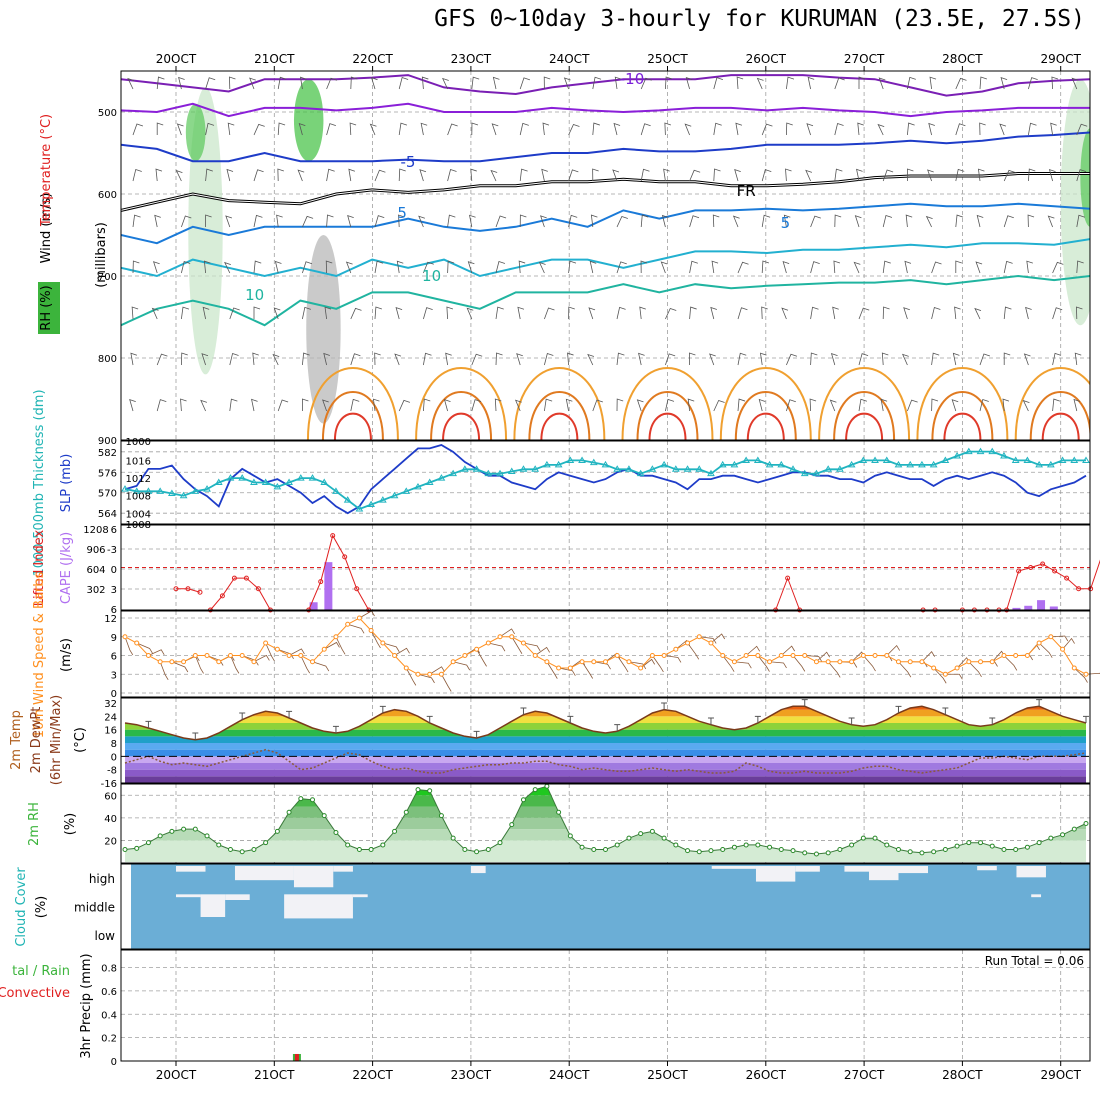 This screenshot has width=1100, height=1100. What do you see at coordinates (788, 593) in the screenshot?
I see `li-line` at bounding box center [788, 593].